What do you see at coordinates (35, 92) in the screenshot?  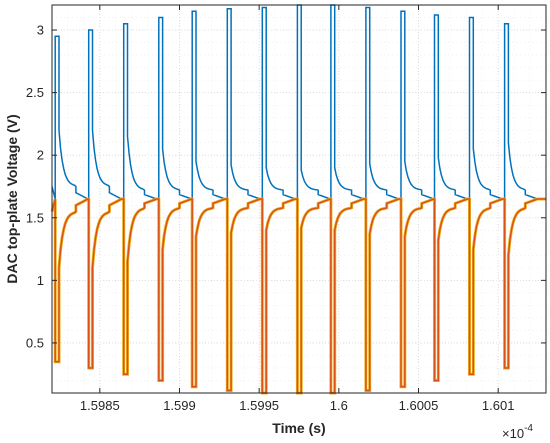 I see `y-tick-label: 2.5` at bounding box center [35, 92].